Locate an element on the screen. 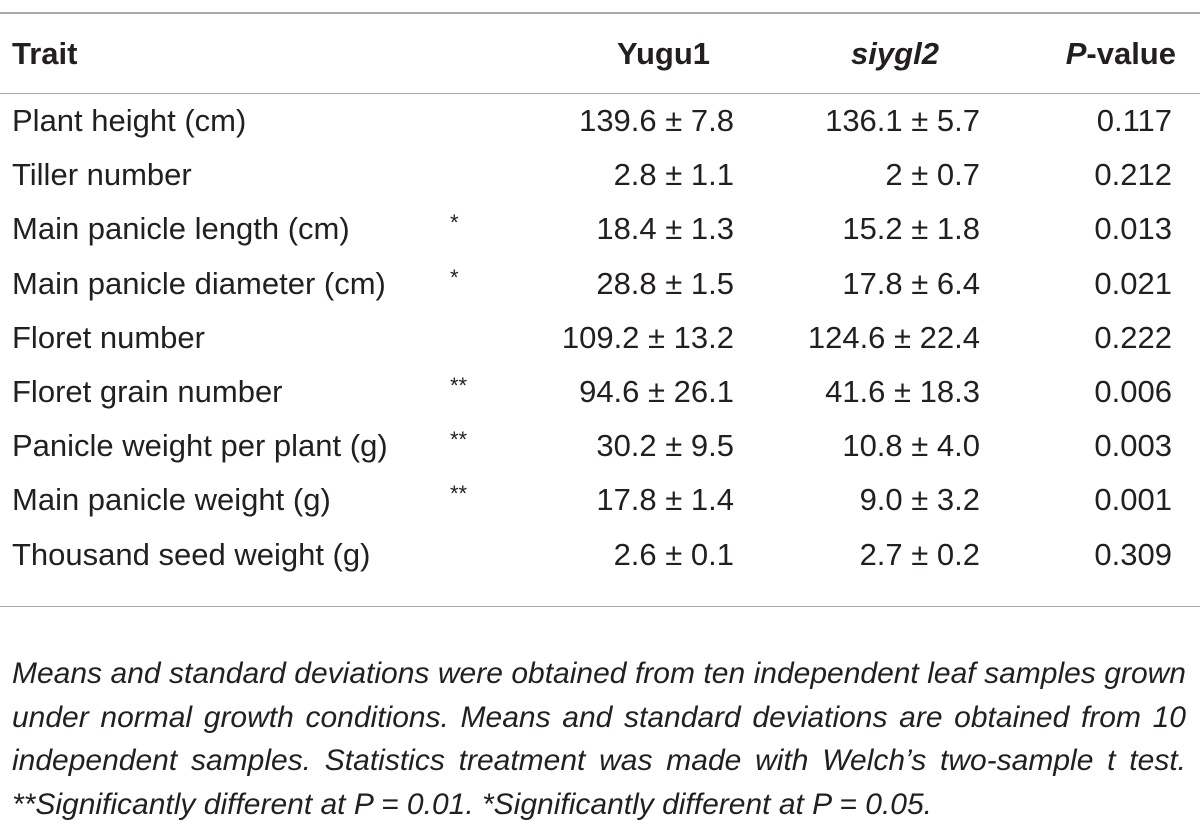 This screenshot has height=834, width=1200. header-row: Trait Yugu1 siygl2 P-value is located at coordinates (600, 47).